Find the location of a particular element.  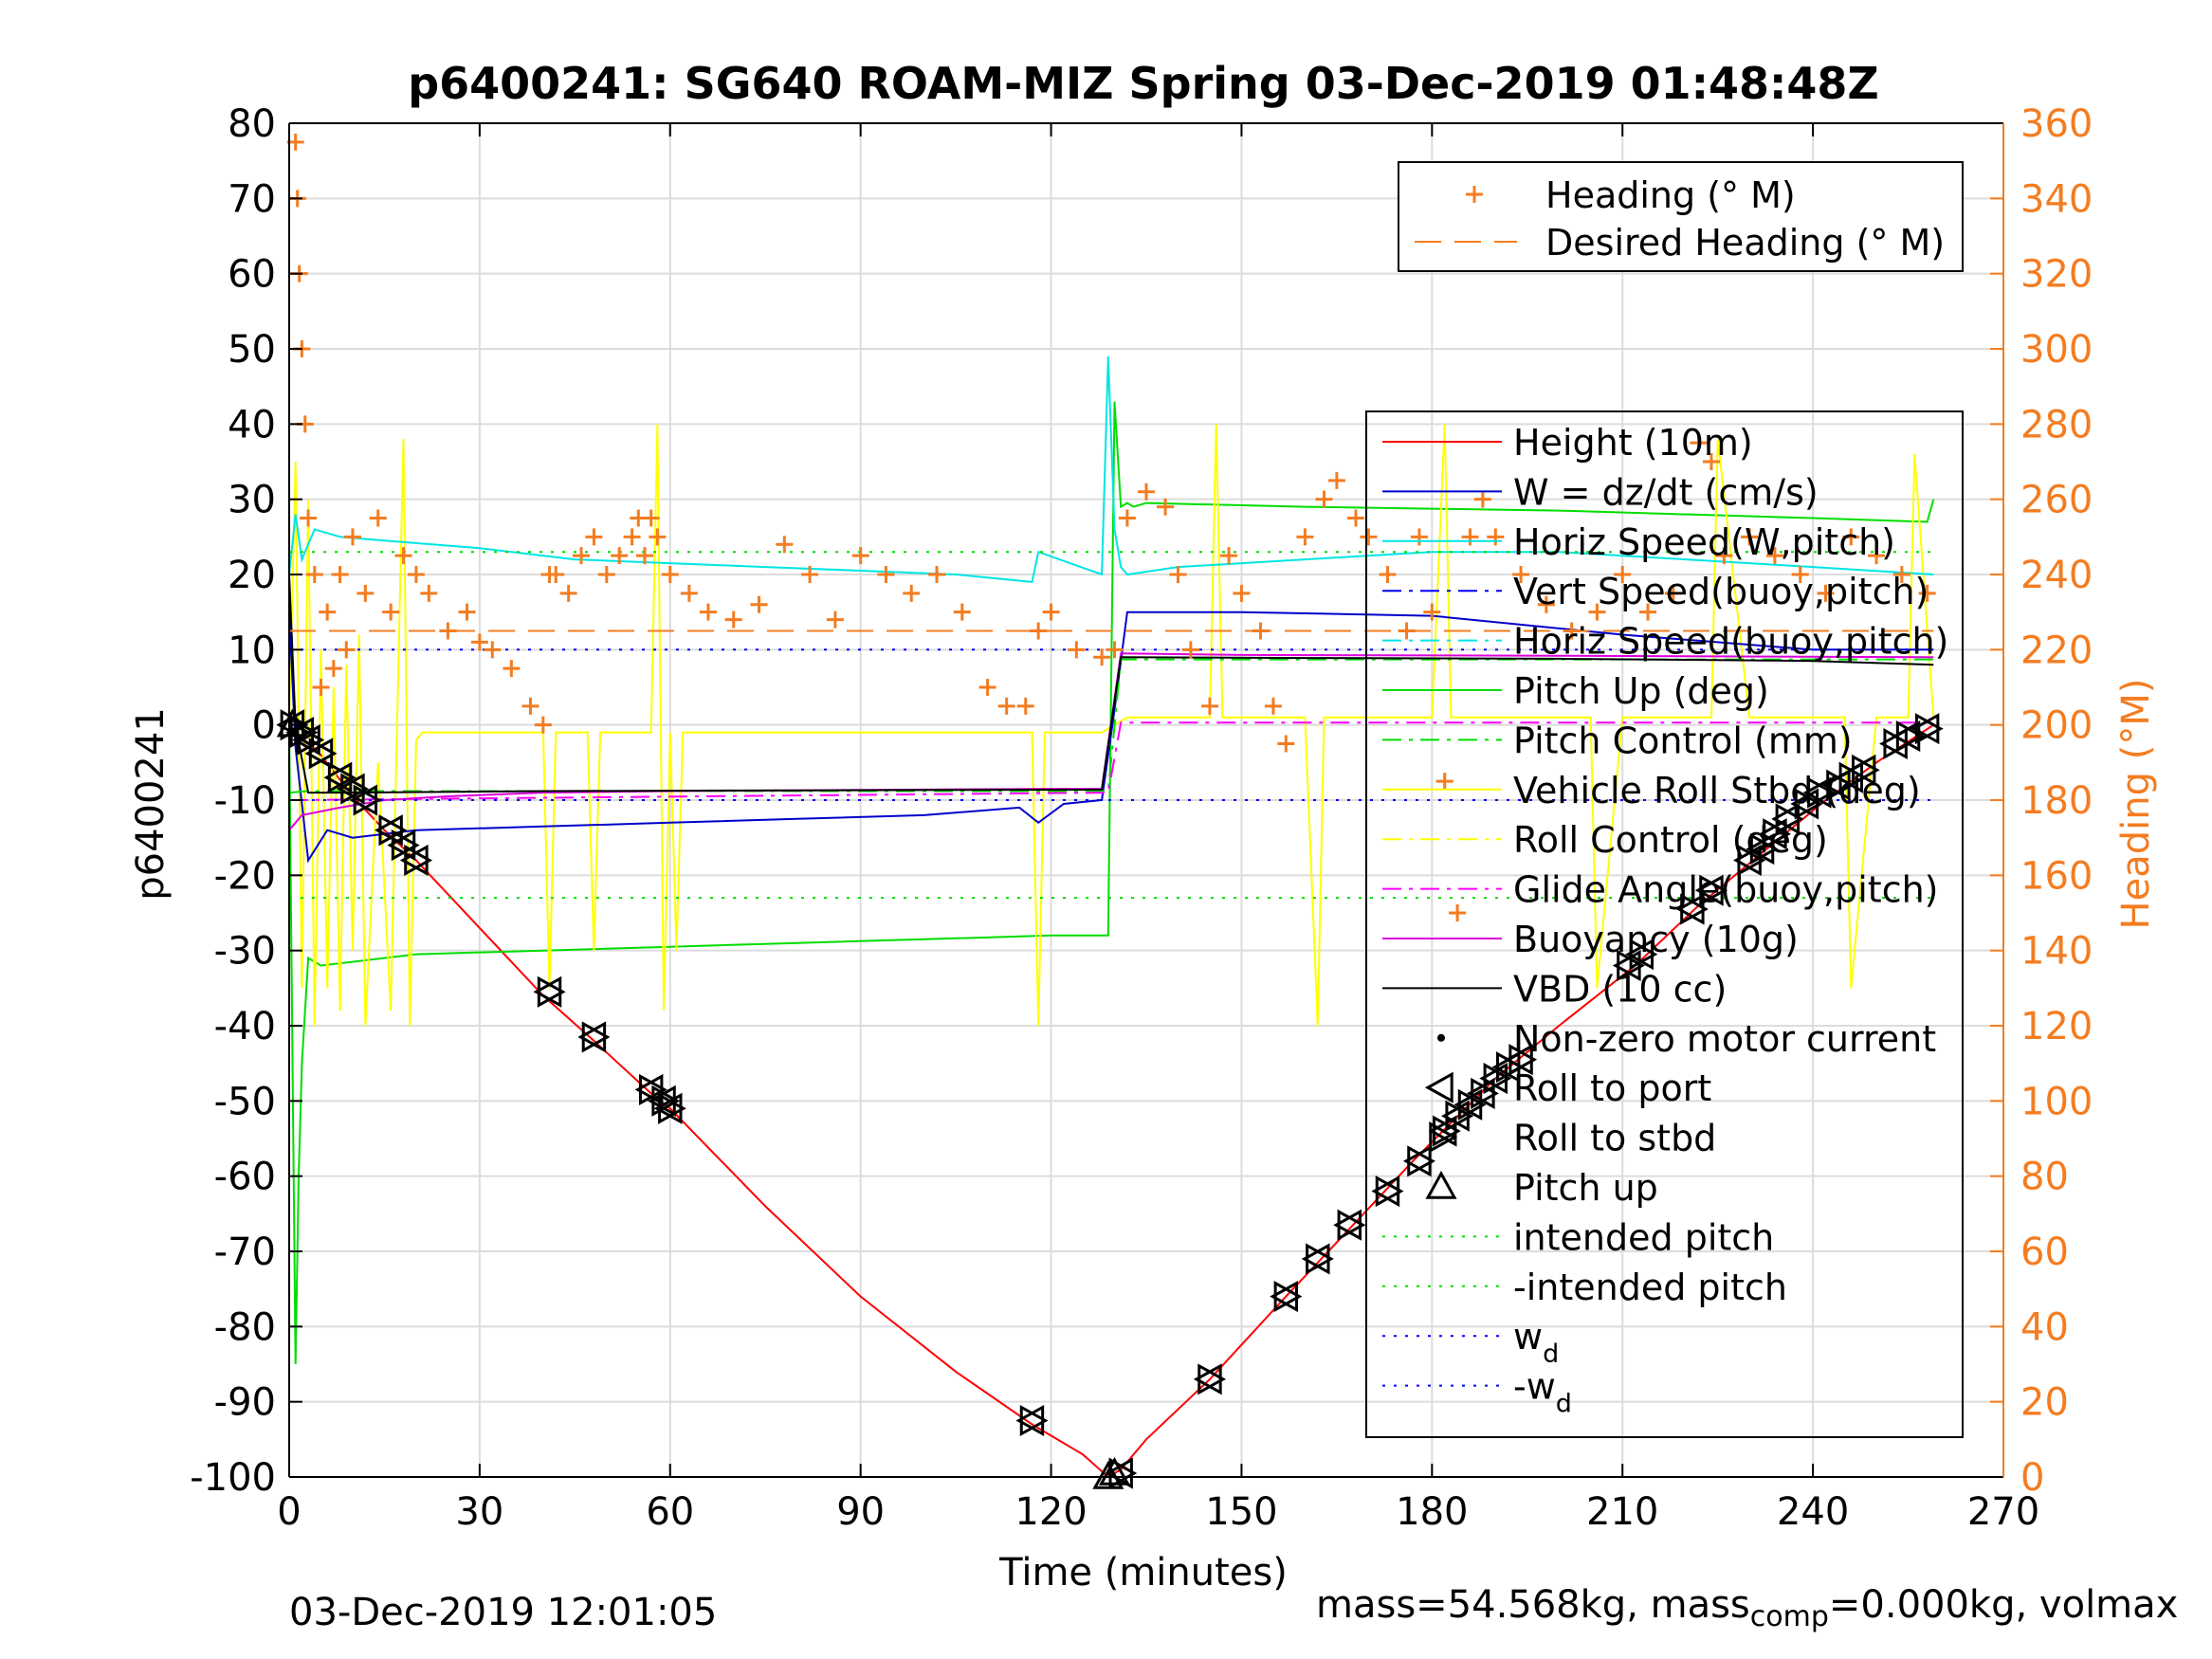

legend-top-label: Heading (° M) is located at coordinates (1670, 195).